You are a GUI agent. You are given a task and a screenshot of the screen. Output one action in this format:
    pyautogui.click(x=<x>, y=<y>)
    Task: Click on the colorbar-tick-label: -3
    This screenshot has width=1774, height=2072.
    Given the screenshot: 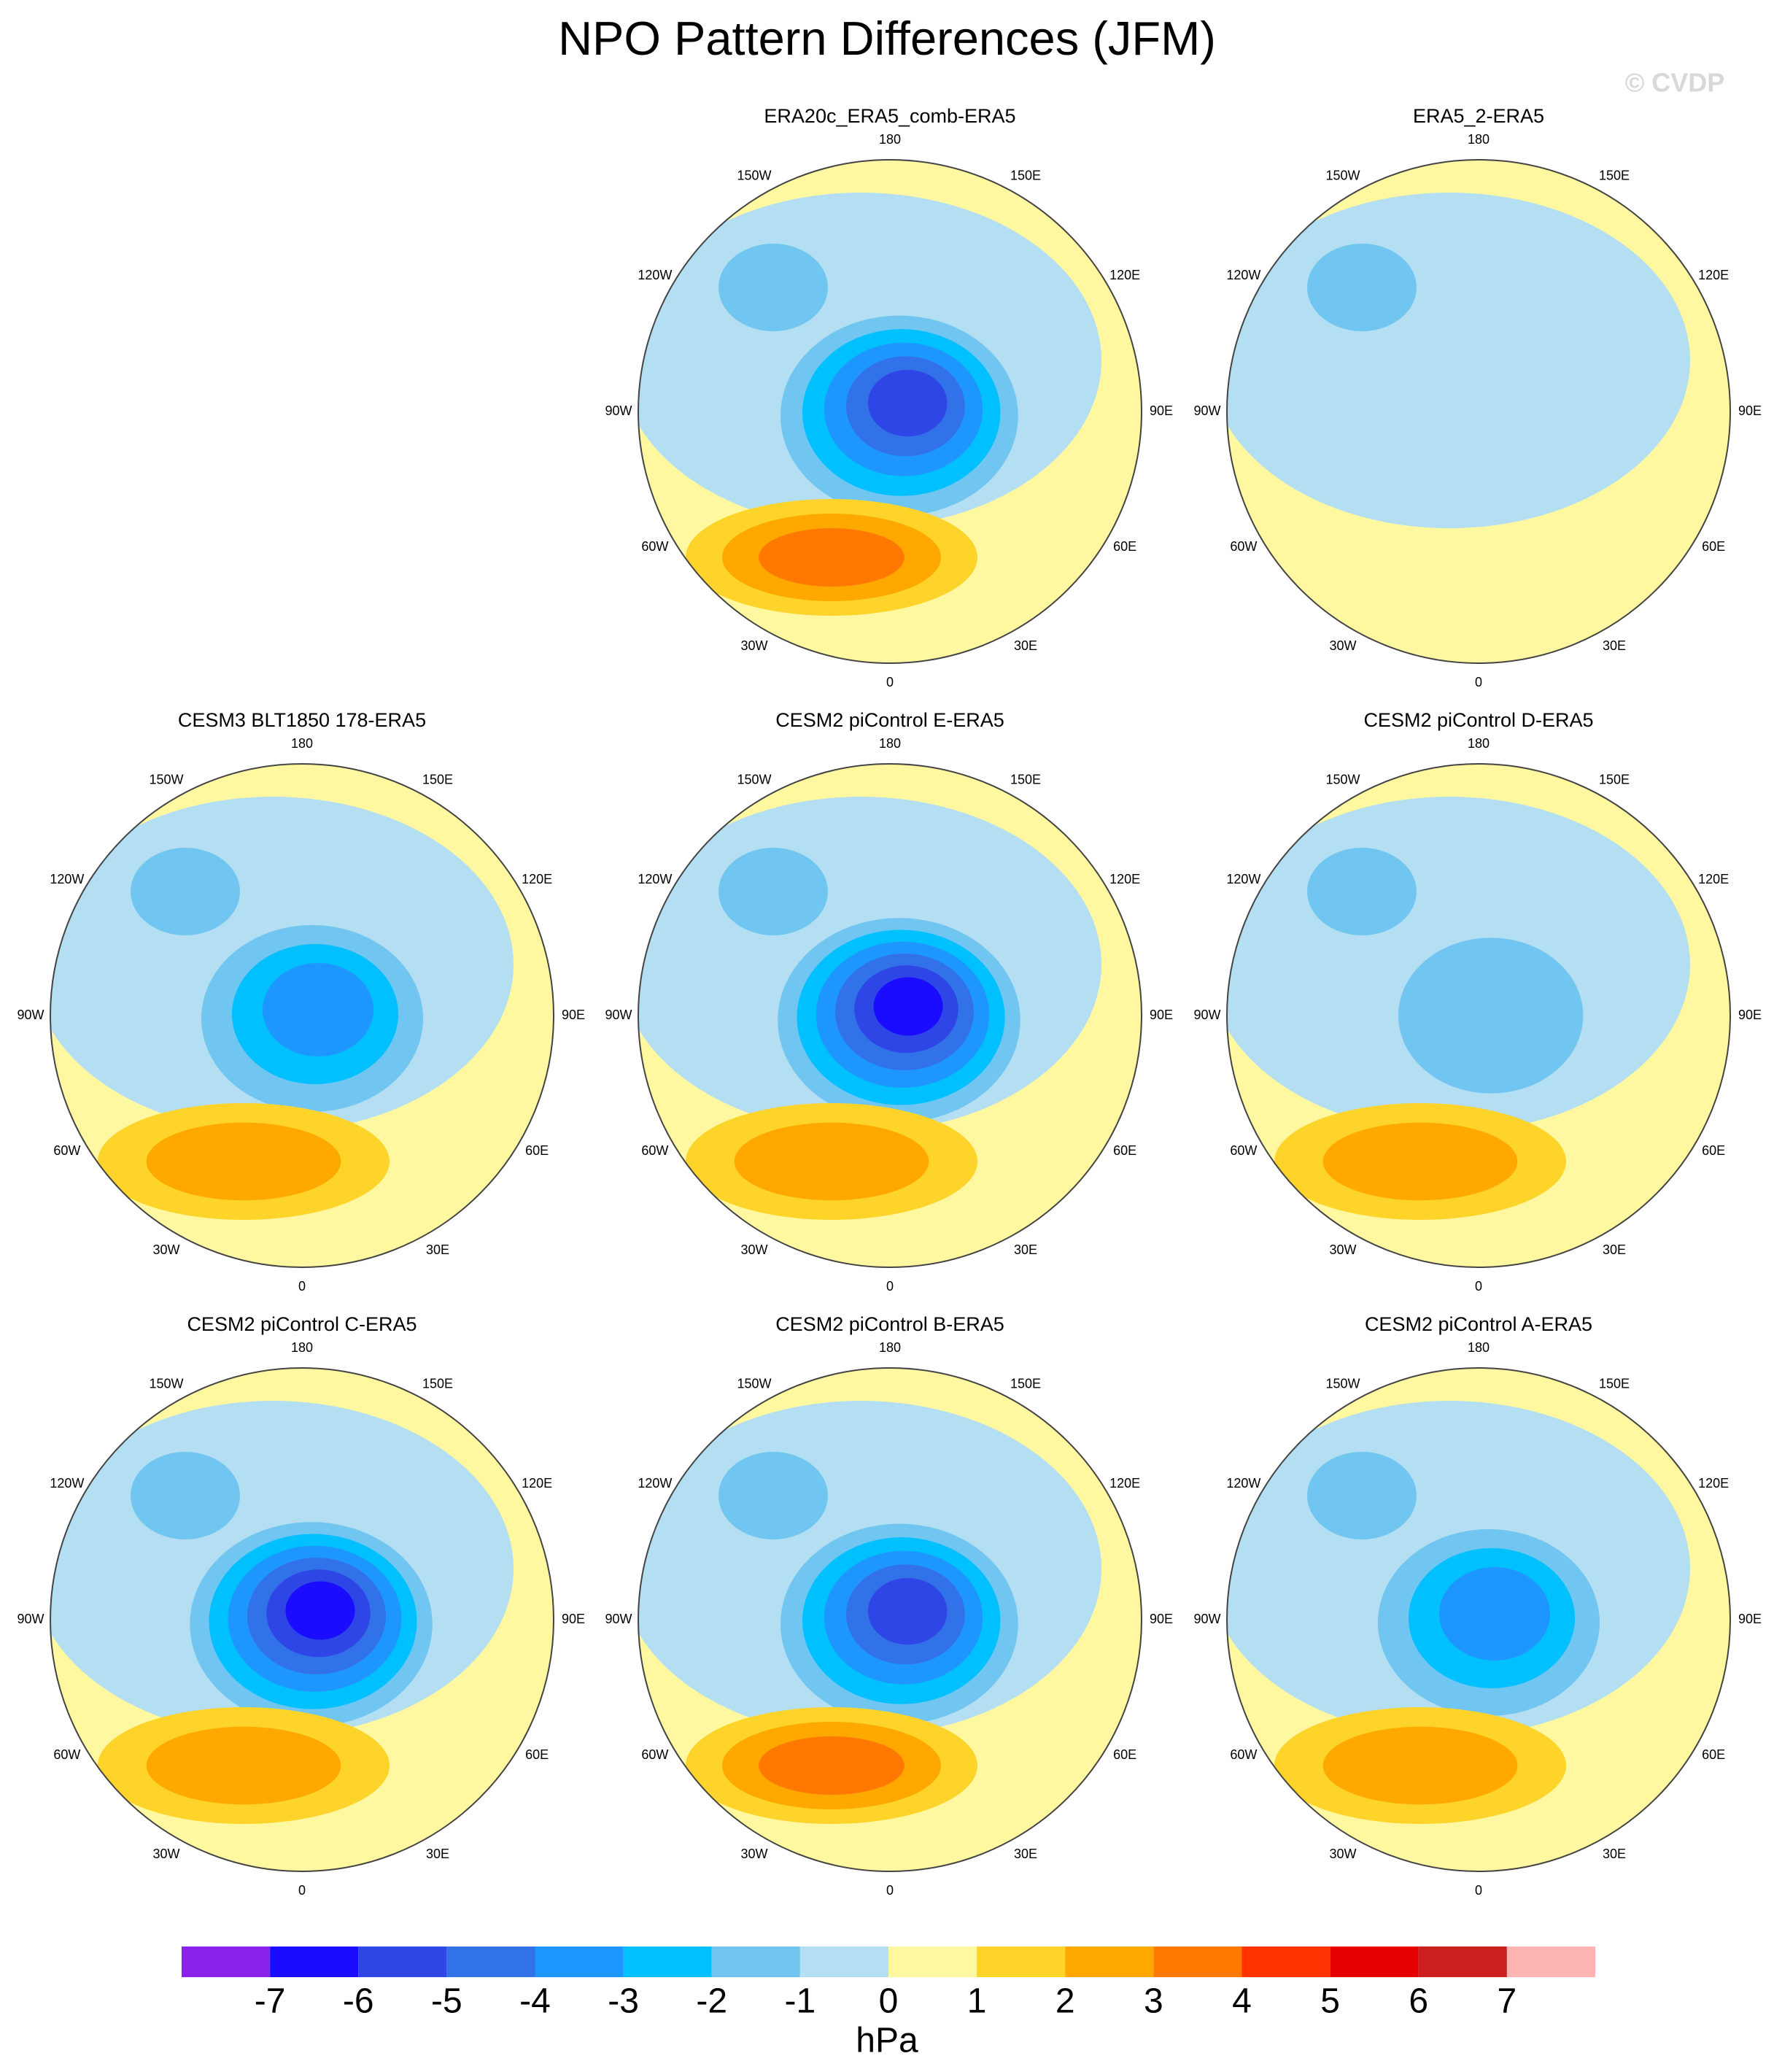 What is the action you would take?
    pyautogui.click(x=623, y=2001)
    